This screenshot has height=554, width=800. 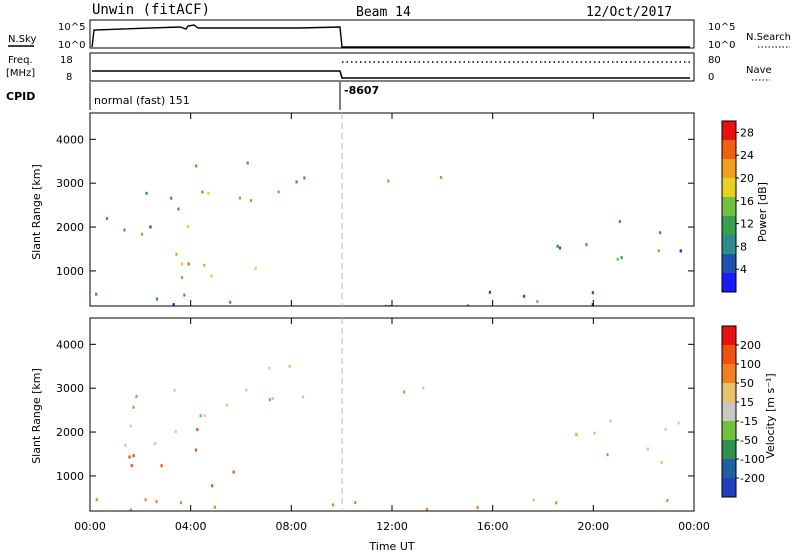 I want to click on colorbar-tick-label: 28, so click(x=747, y=132).